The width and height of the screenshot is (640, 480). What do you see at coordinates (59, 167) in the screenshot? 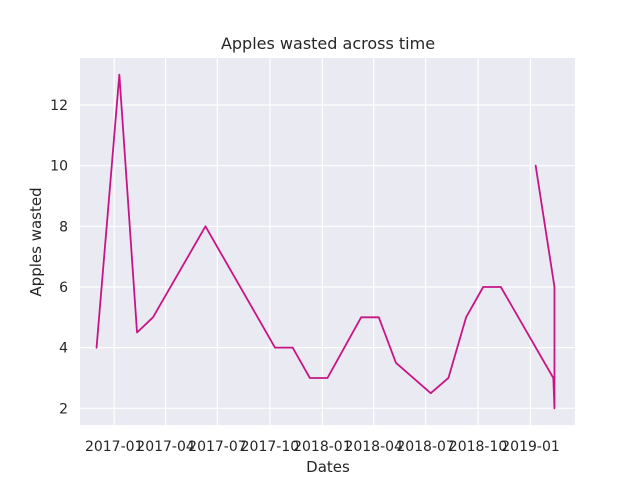
I see `y-tick-label: 10` at bounding box center [59, 167].